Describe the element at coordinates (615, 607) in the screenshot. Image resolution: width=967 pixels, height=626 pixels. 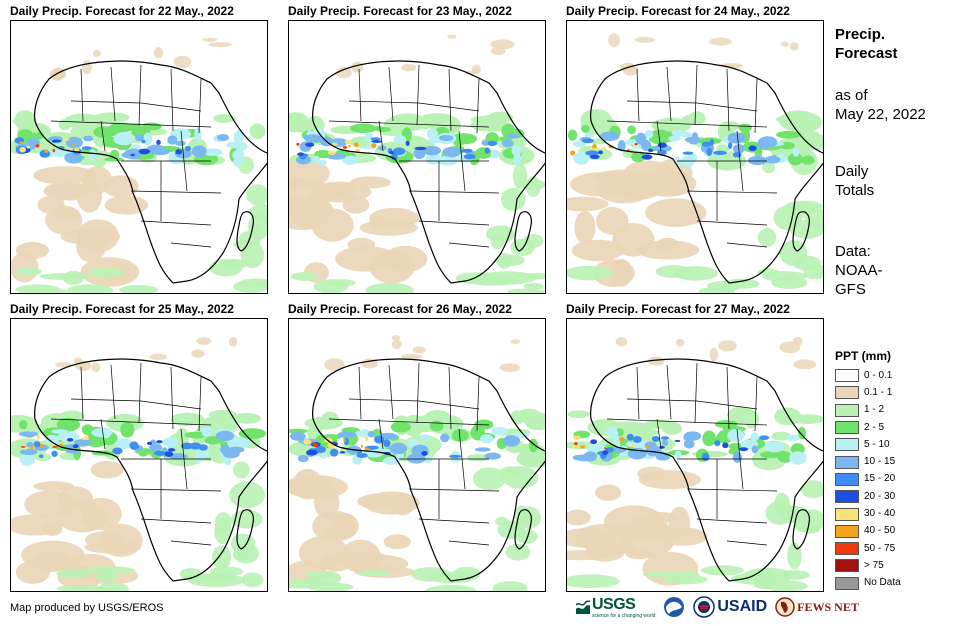
I see `usgs-logo: USGS science for a changing world` at that location.